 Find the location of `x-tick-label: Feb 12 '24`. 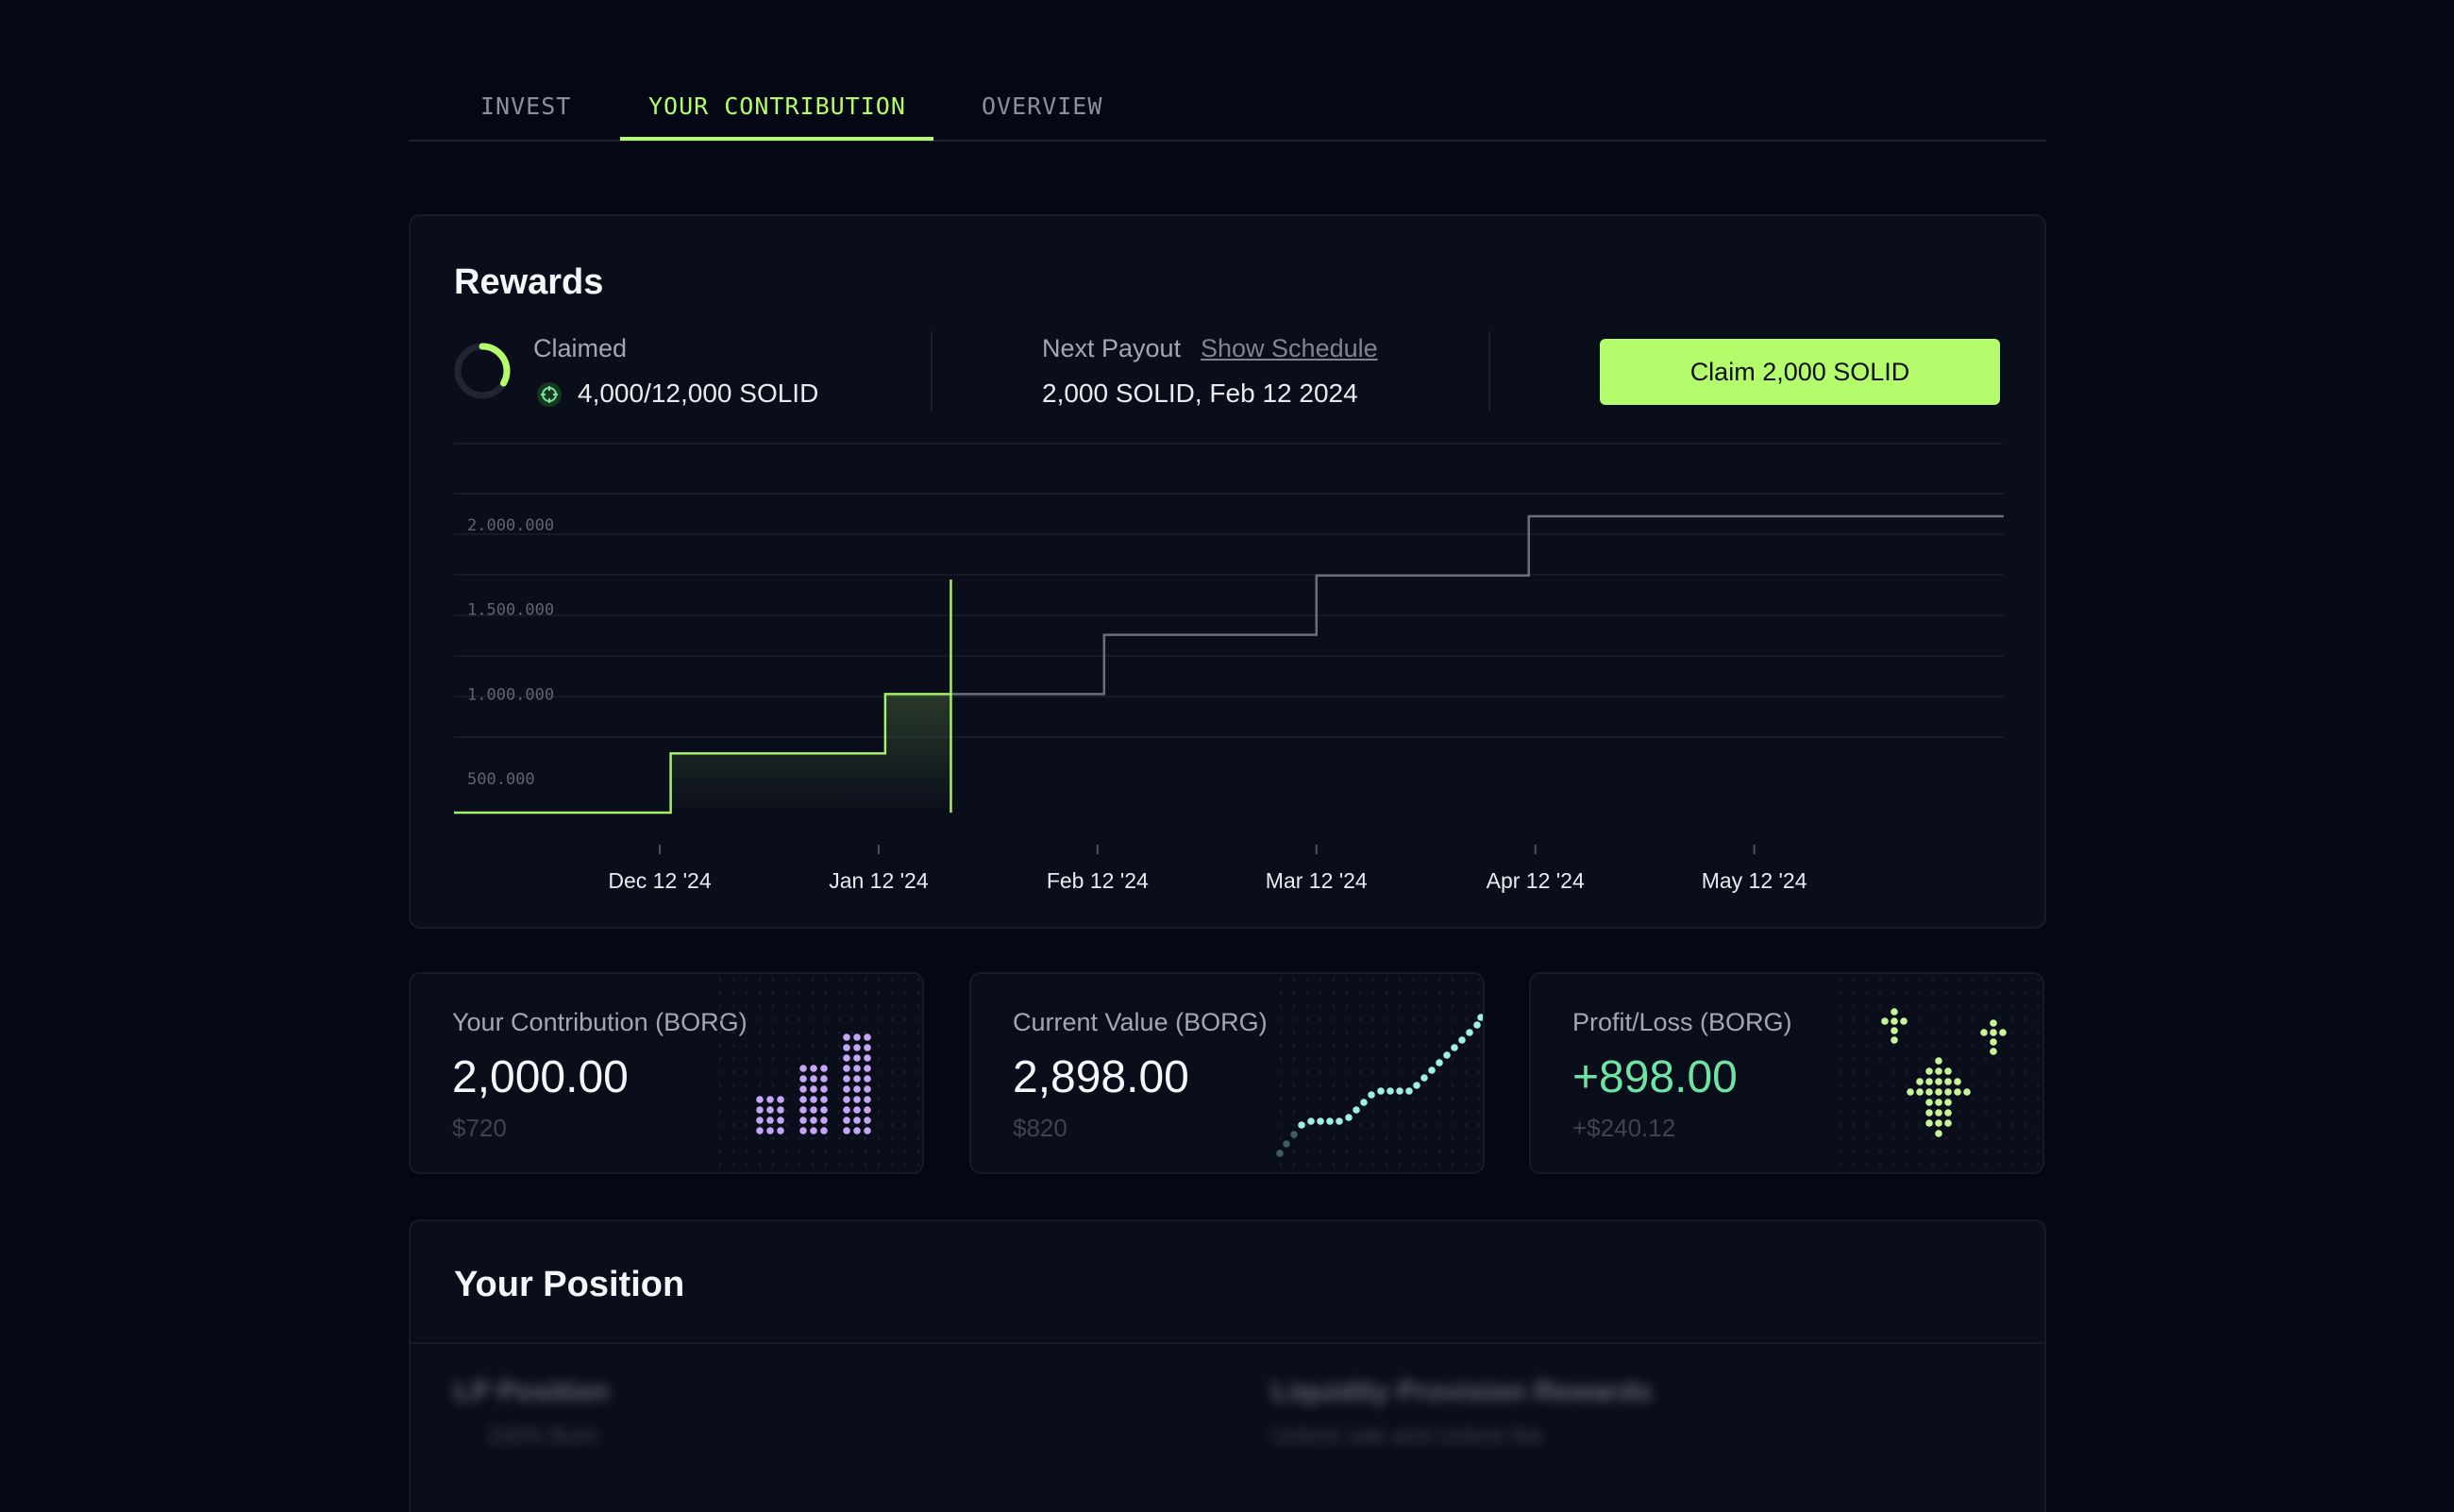

x-tick-label: Feb 12 '24 is located at coordinates (1098, 880).